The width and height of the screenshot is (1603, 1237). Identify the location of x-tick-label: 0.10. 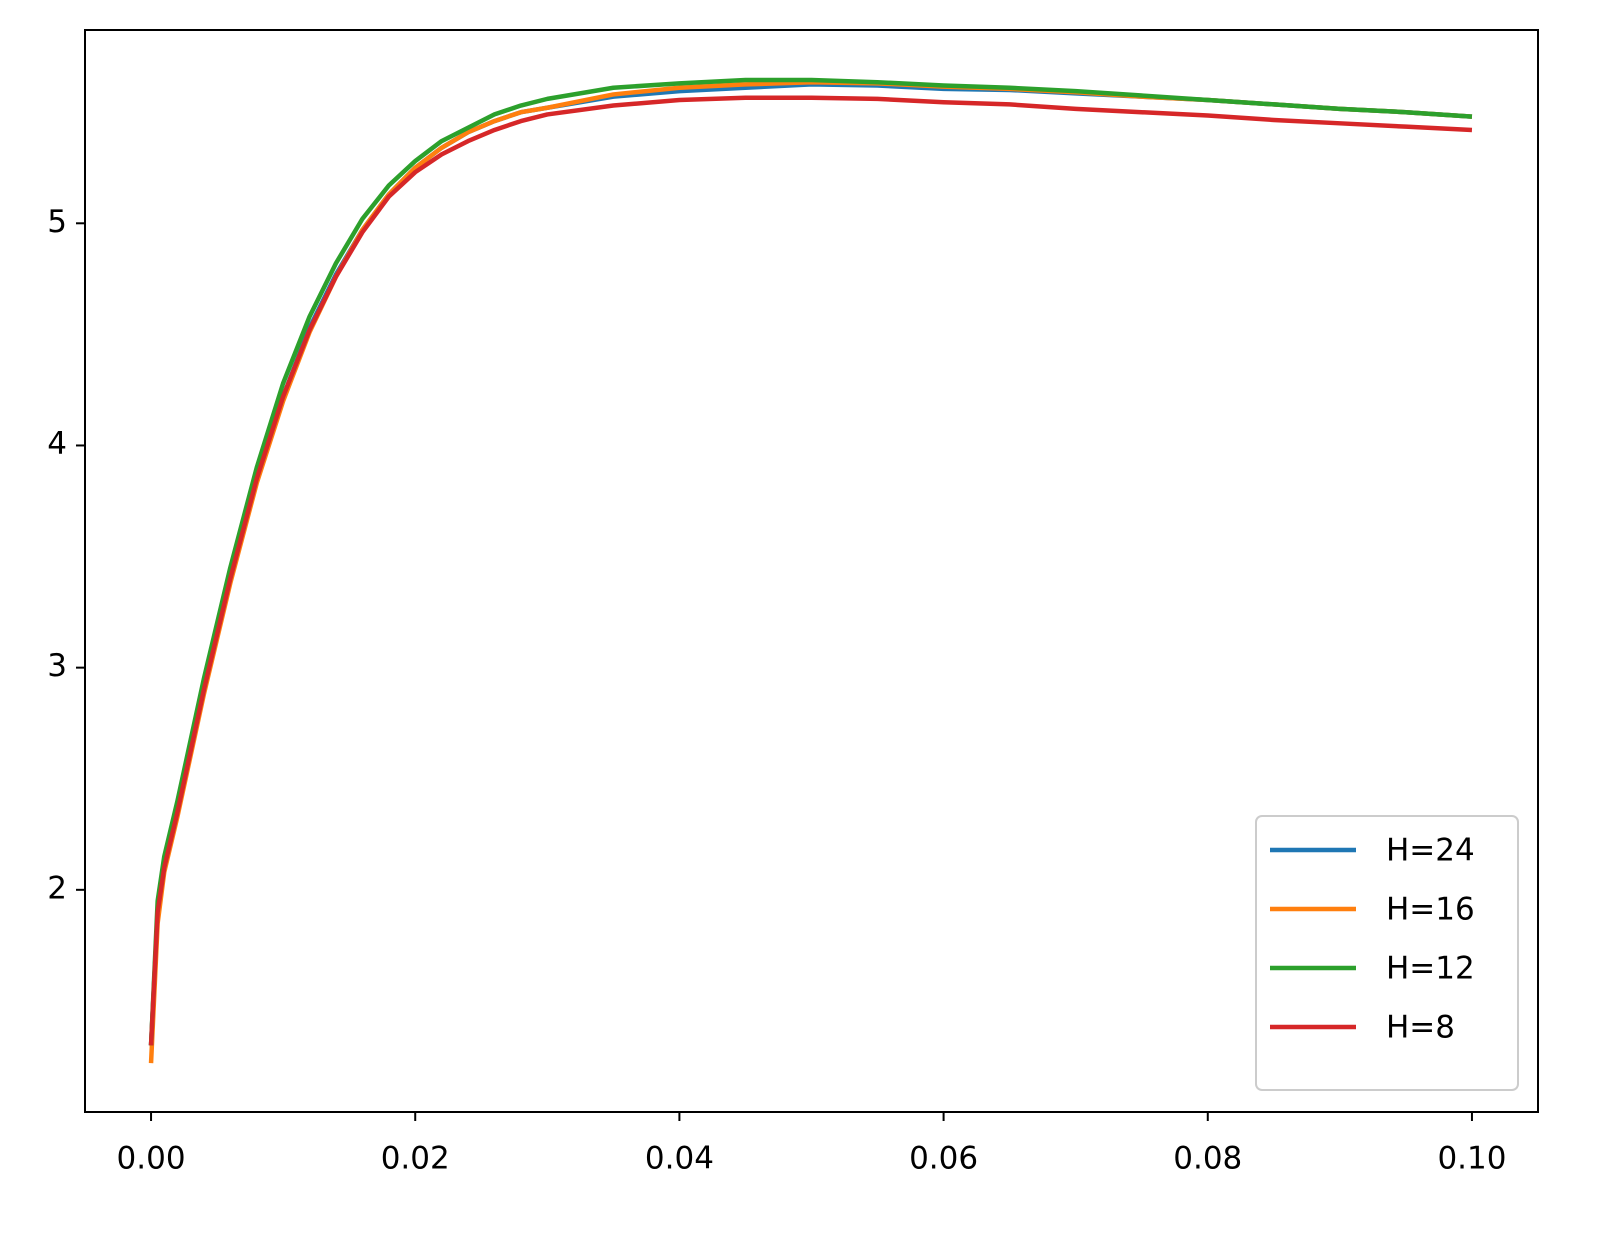
(1471, 1159).